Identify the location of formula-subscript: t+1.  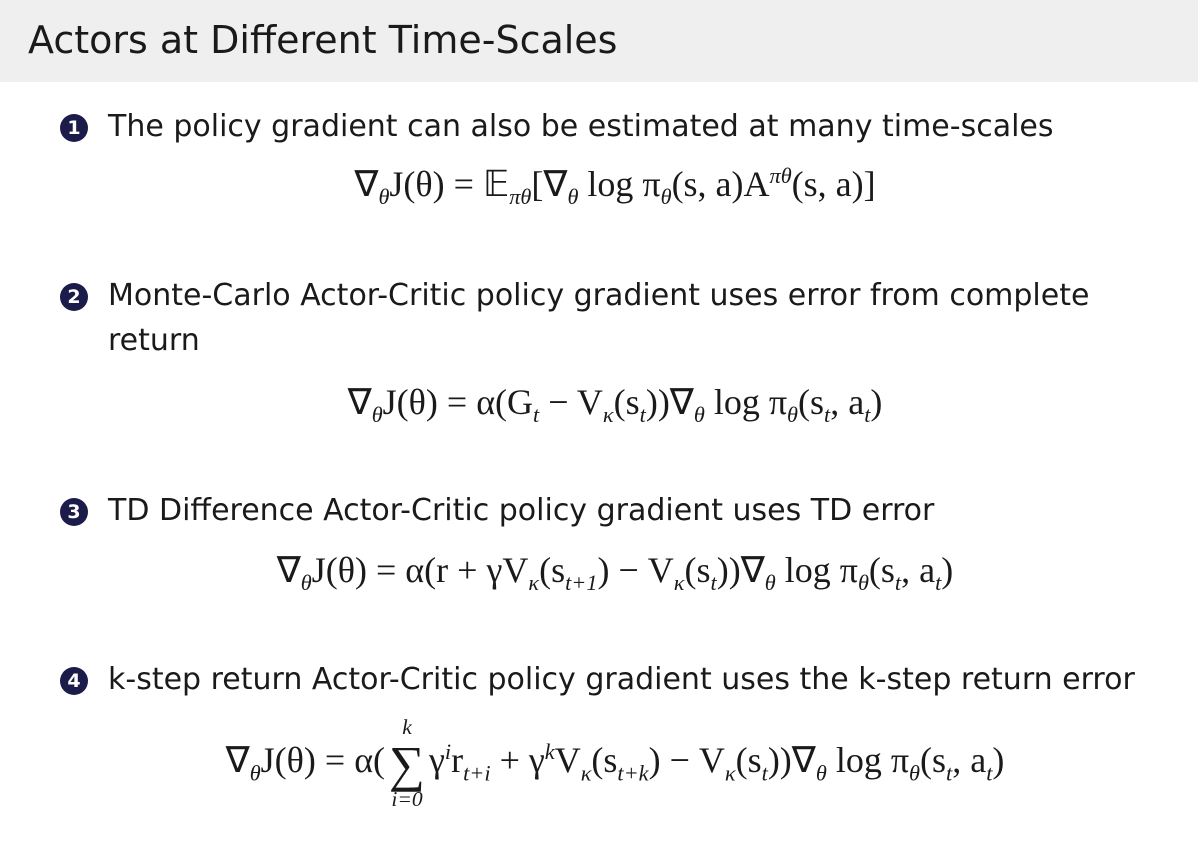
(581, 583).